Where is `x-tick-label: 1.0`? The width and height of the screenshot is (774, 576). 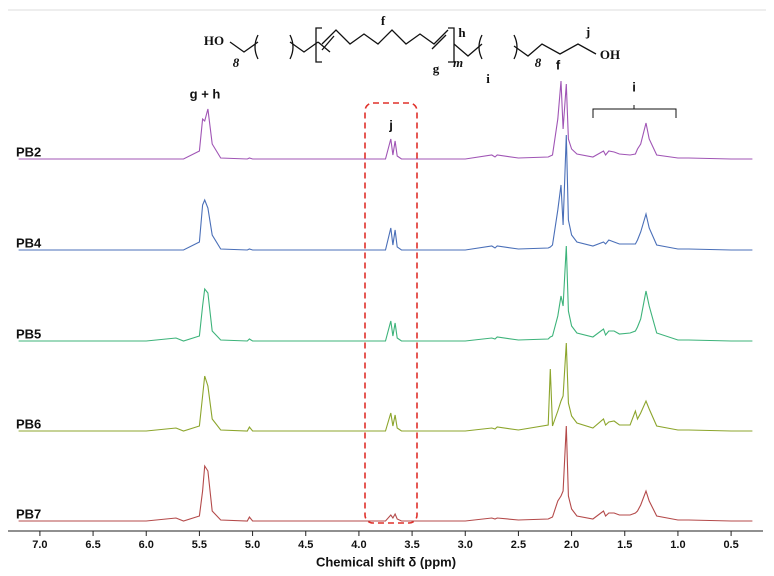 x-tick-label: 1.0 is located at coordinates (677, 545).